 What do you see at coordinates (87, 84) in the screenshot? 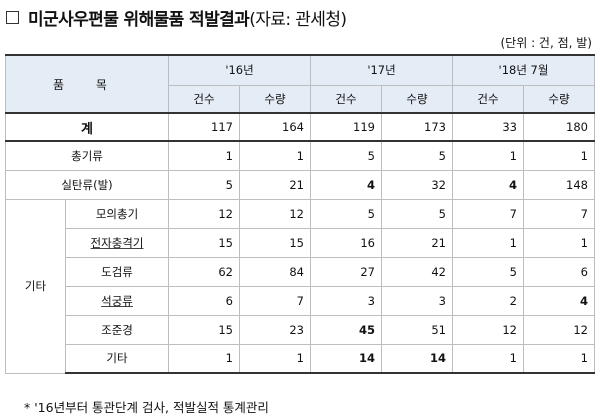
I see `header-item: 품 목` at bounding box center [87, 84].